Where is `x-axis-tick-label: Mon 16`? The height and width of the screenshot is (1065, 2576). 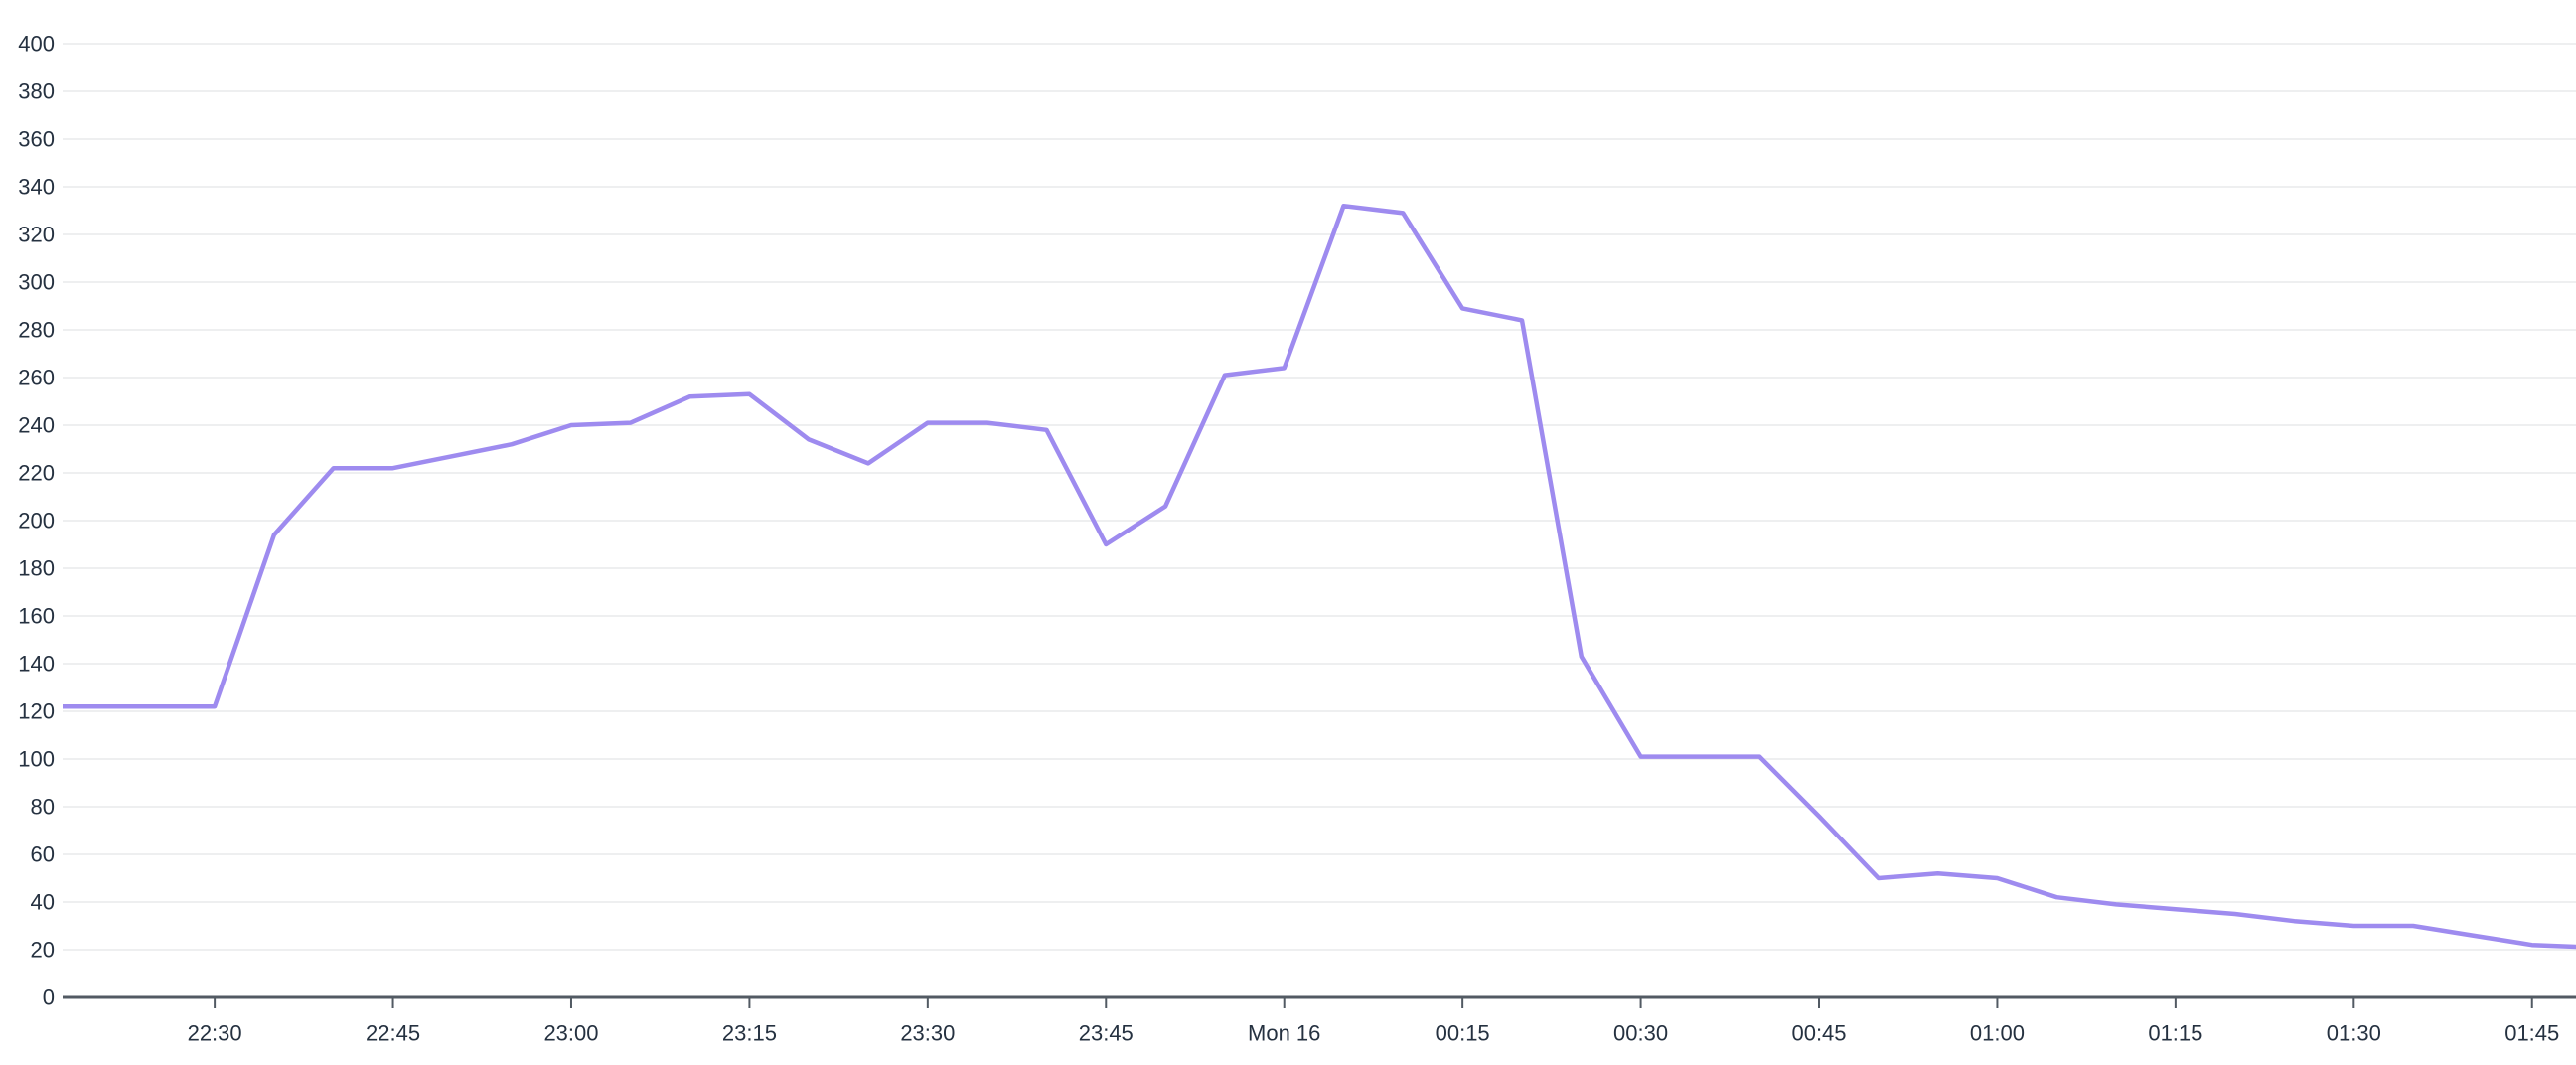 x-axis-tick-label: Mon 16 is located at coordinates (1284, 1033).